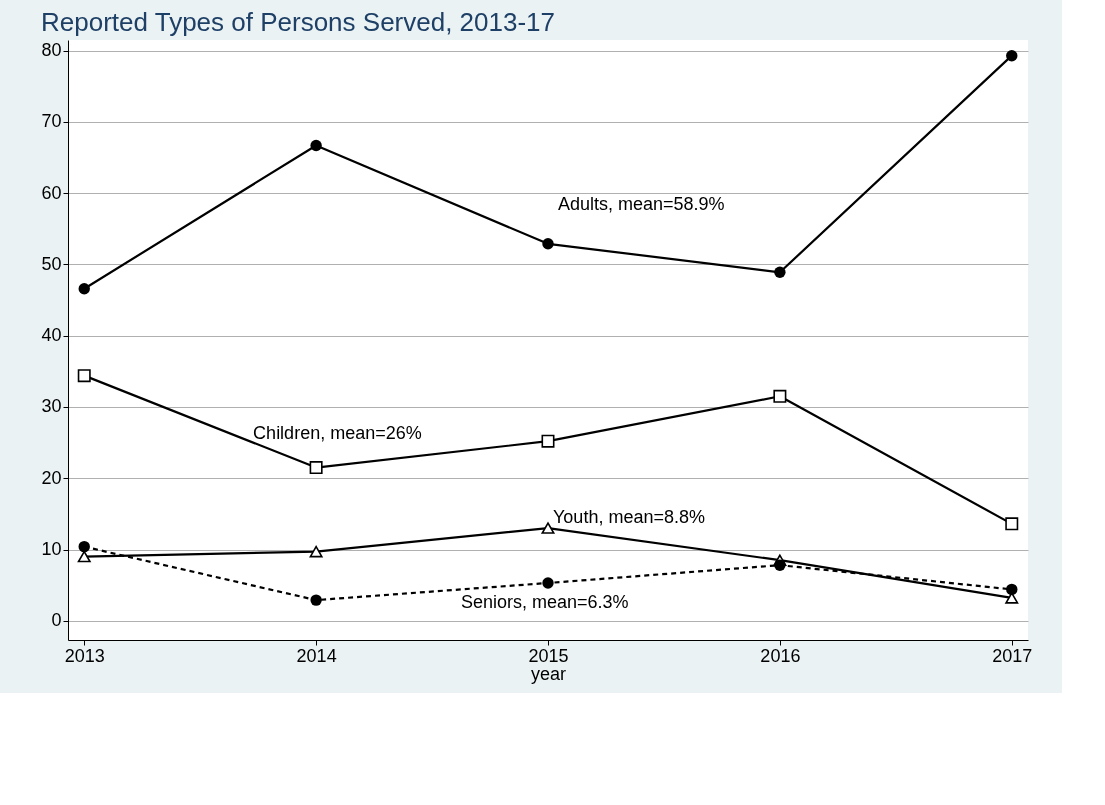  I want to click on x-tick-label: 2014, so click(316, 655).